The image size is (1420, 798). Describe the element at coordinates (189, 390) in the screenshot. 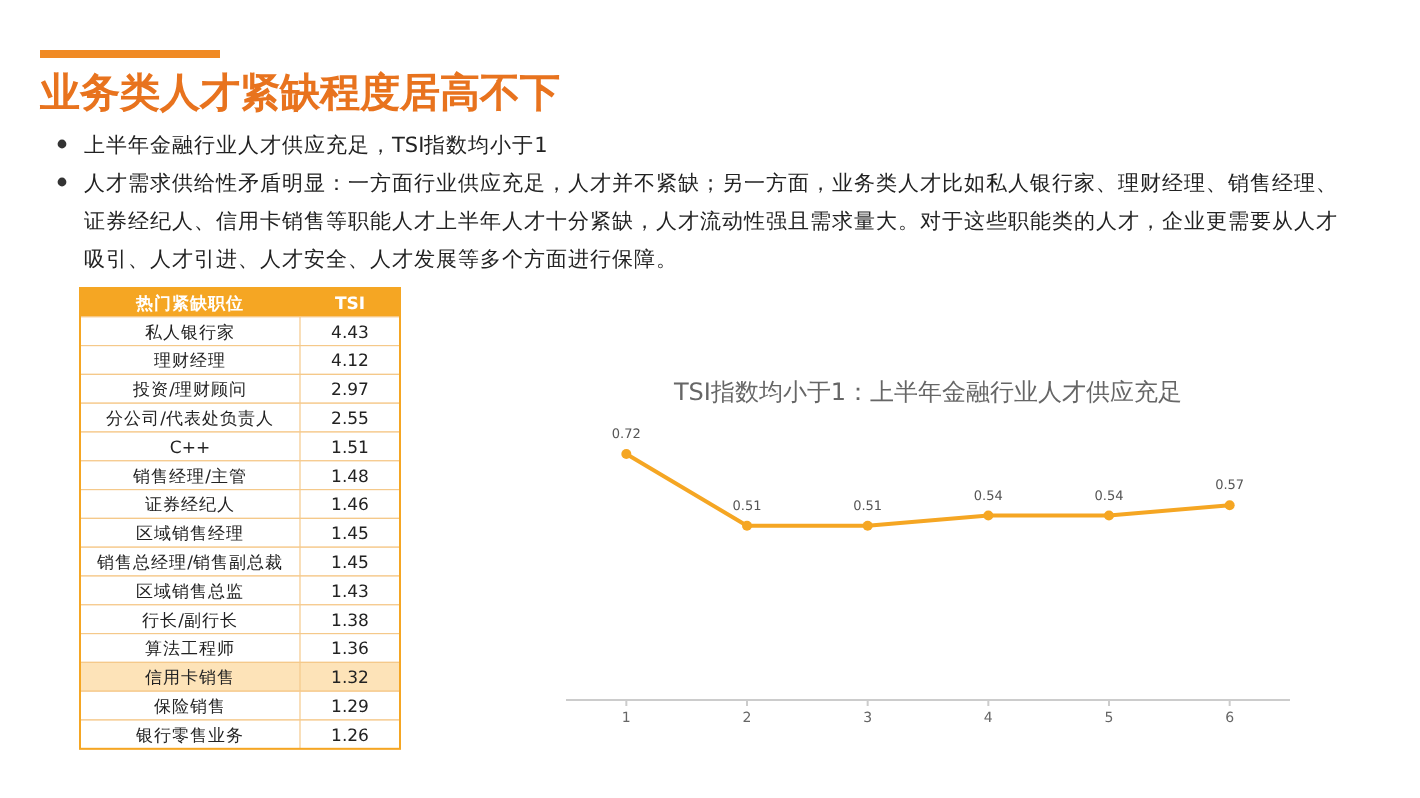

I see `category-label: 投资/理财顾问` at that location.